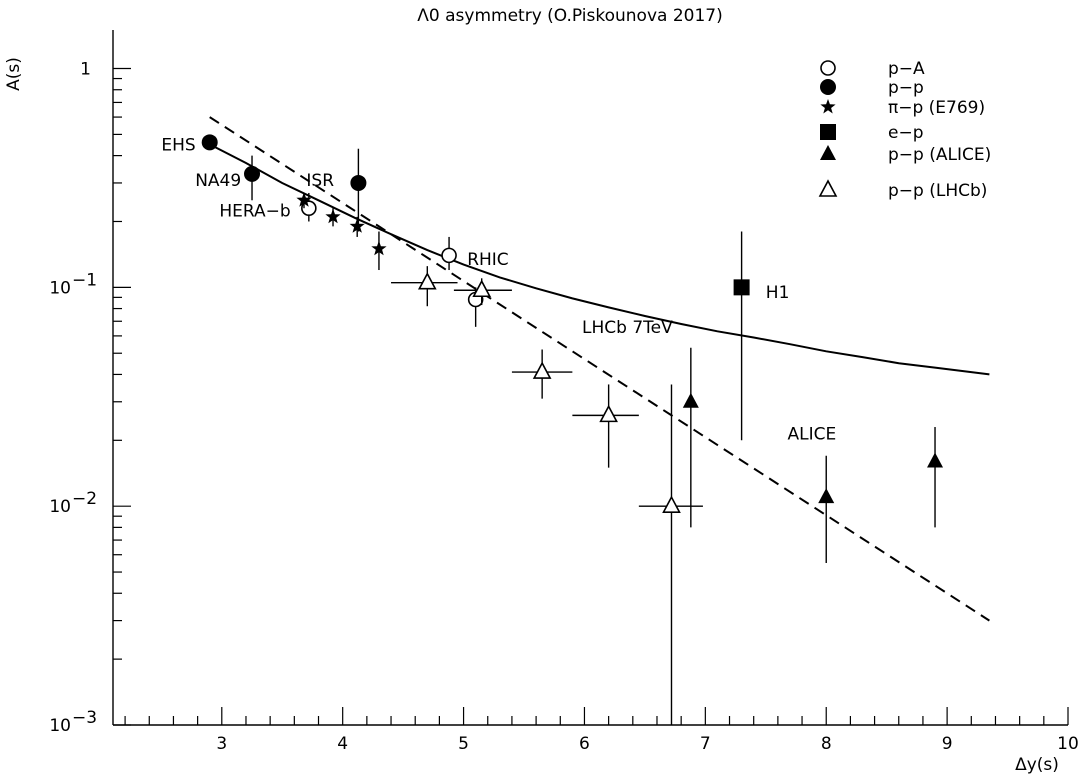 Image resolution: width=1082 pixels, height=778 pixels. Describe the element at coordinates (84, 280) in the screenshot. I see `y-tick-exponent: −1` at that location.